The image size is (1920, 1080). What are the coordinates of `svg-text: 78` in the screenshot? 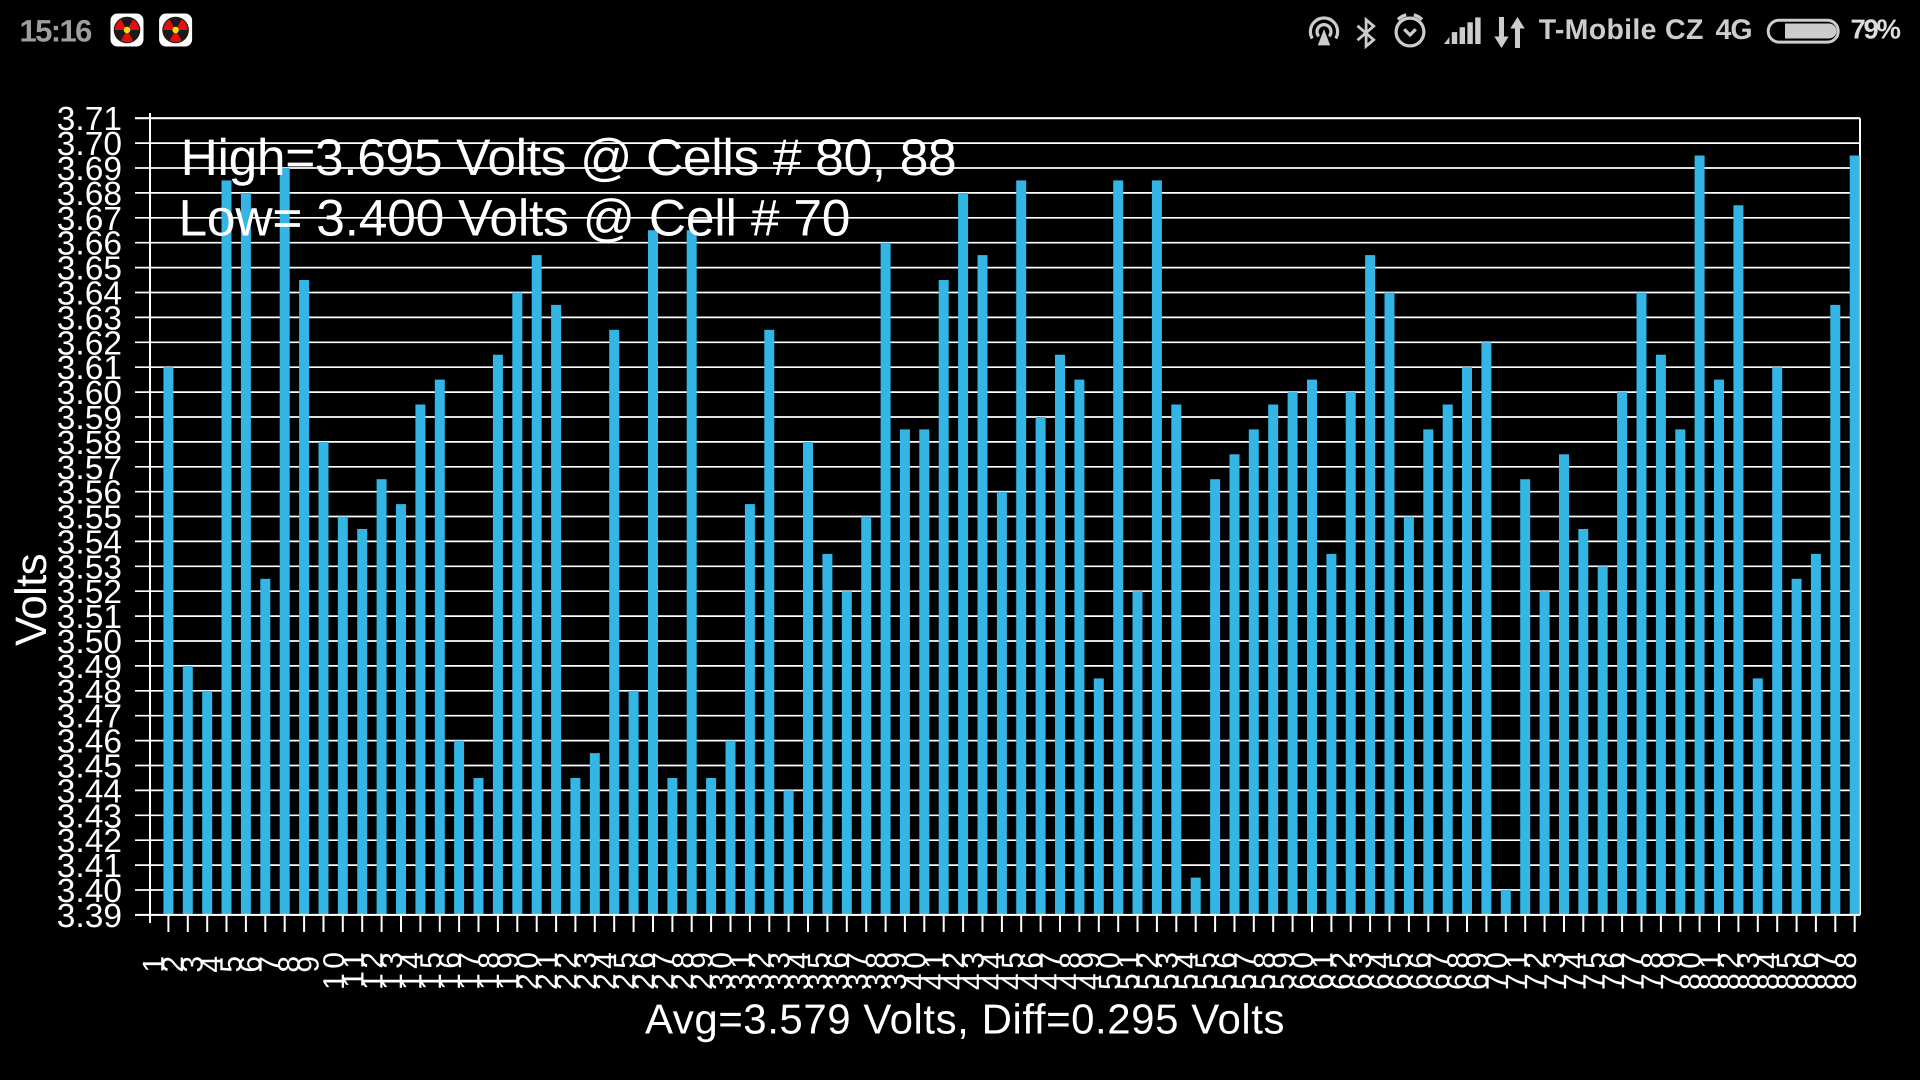 It's located at (1652, 969).